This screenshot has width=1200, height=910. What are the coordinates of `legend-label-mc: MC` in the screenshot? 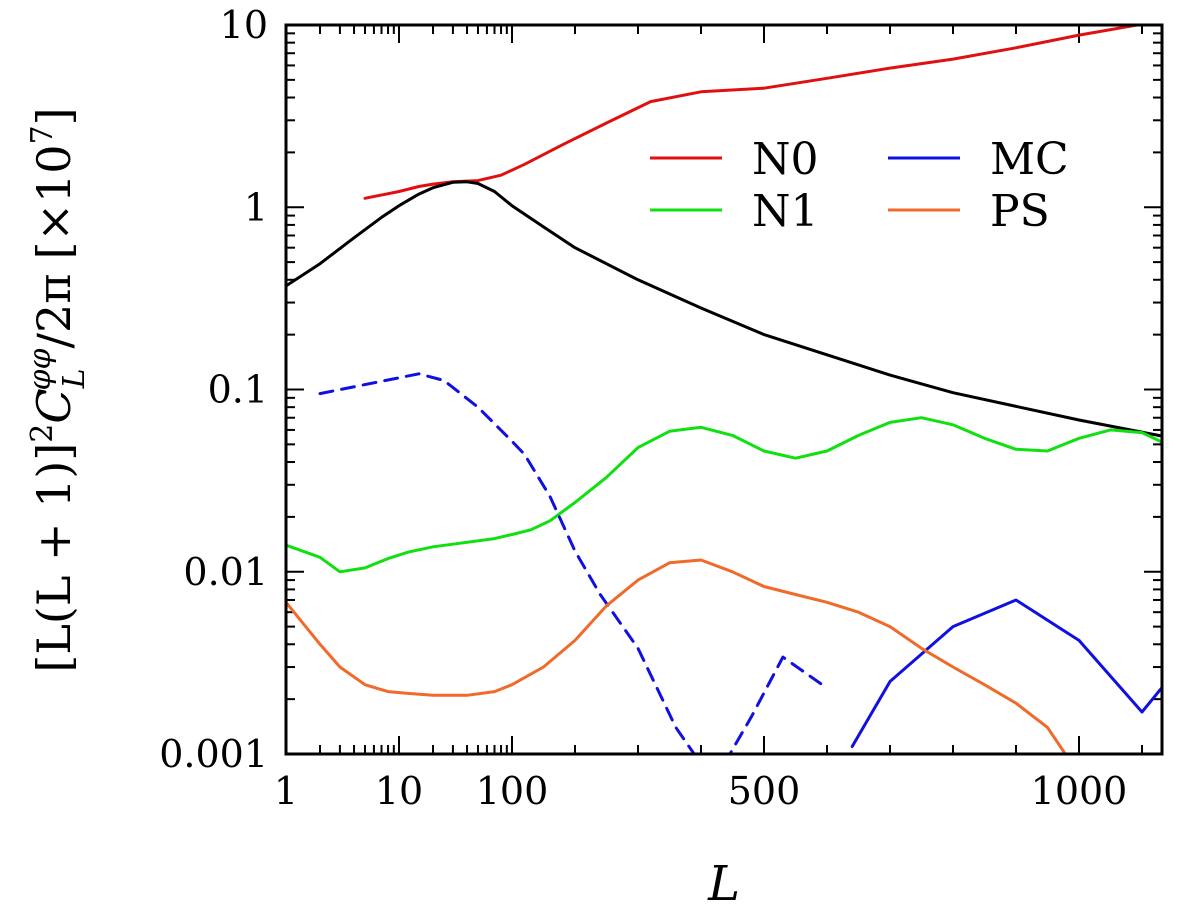 It's located at (1029, 159).